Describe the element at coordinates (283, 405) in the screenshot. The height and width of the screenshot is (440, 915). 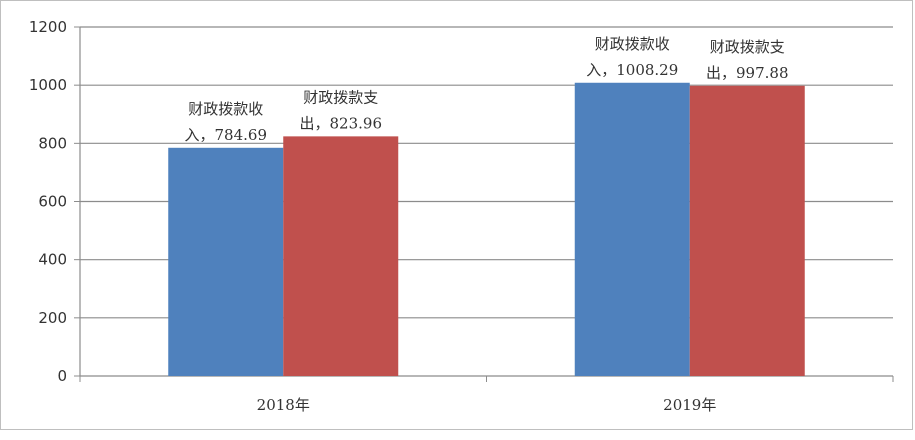
I see `x-category-label-0: 2018年` at that location.